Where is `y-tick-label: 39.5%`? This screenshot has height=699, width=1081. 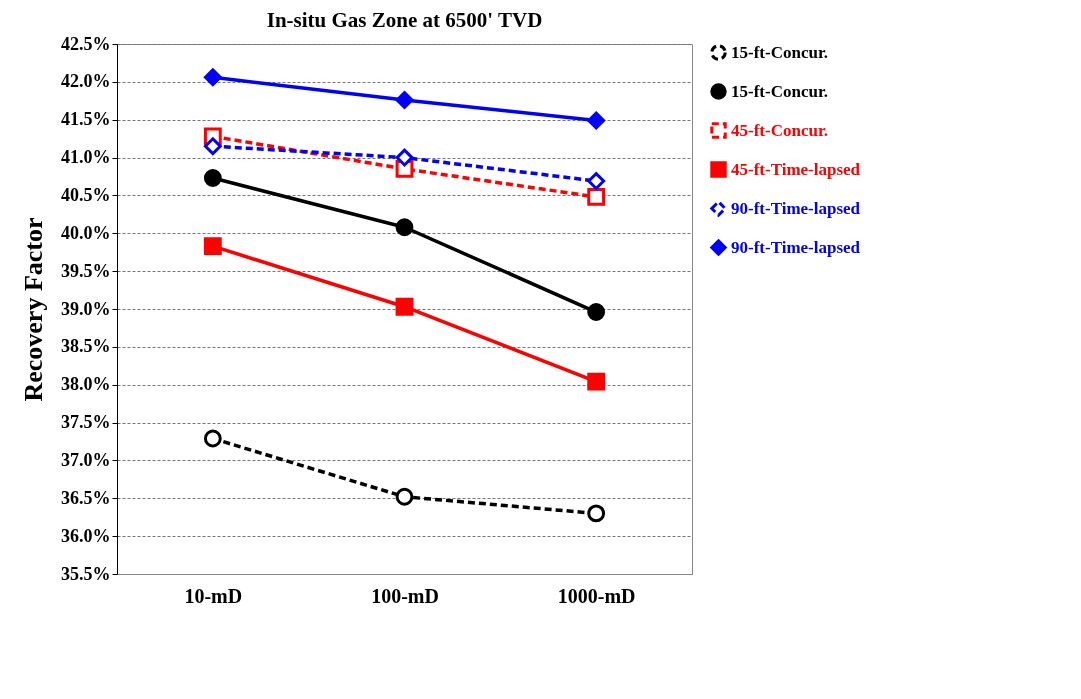
y-tick-label: 39.5% is located at coordinates (86, 270).